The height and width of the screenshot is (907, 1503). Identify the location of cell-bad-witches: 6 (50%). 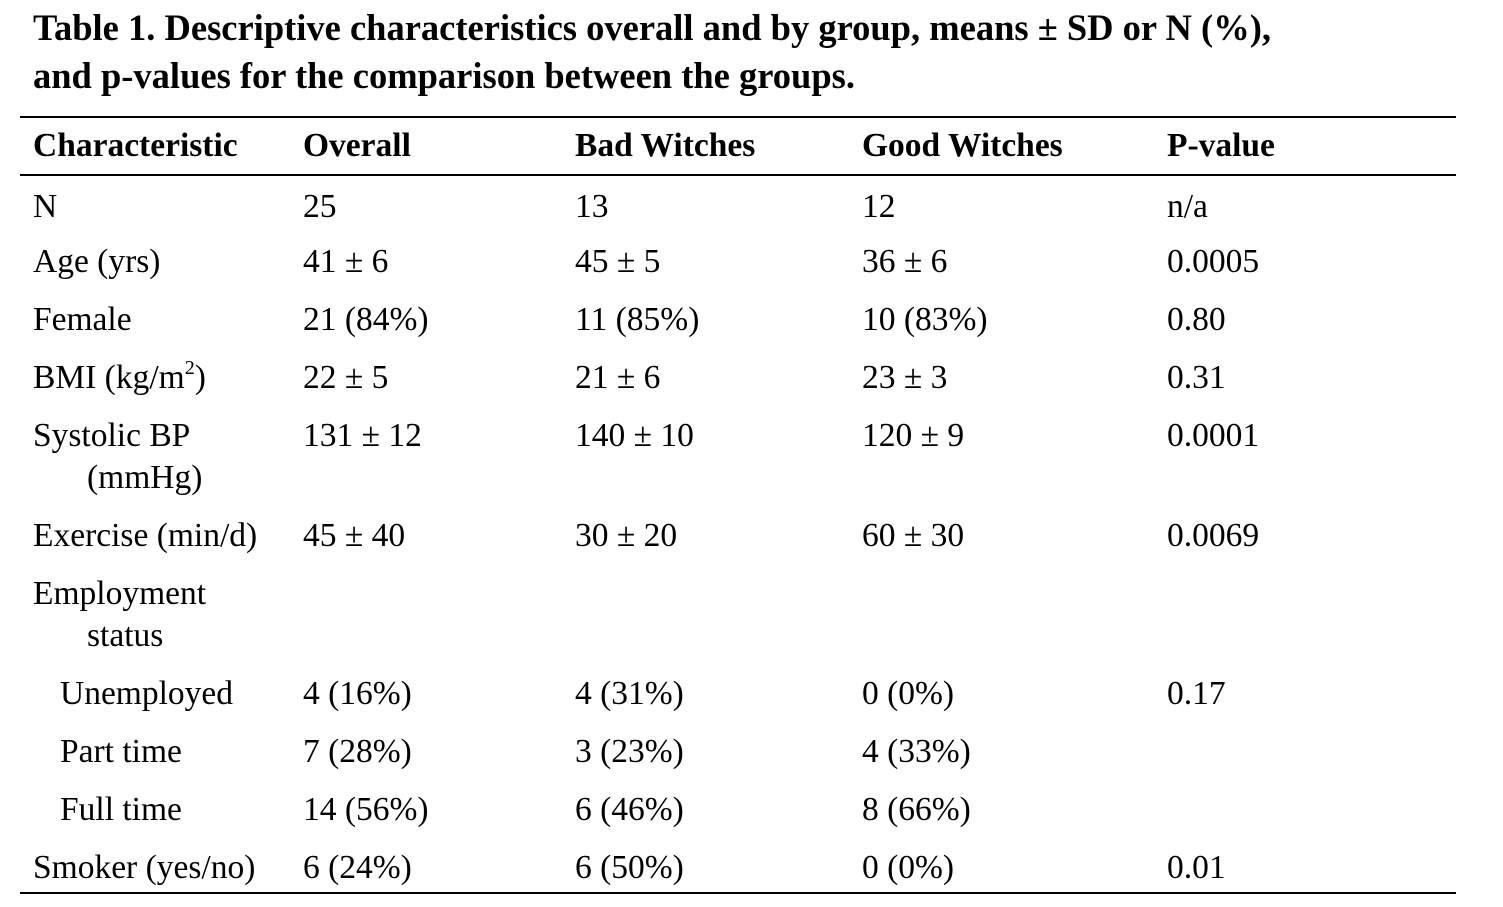
(629, 867).